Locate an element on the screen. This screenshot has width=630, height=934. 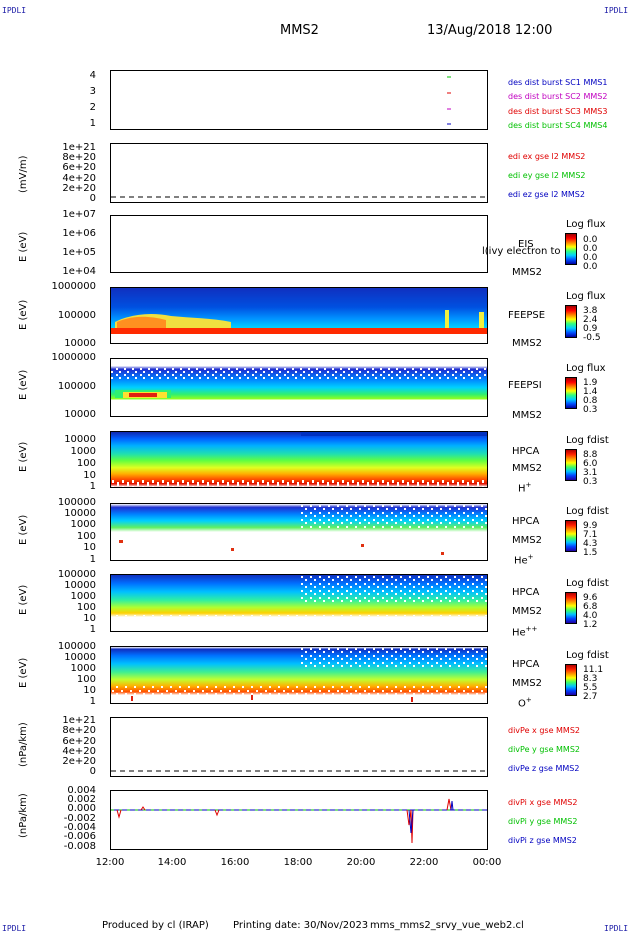
eis-colorbar is located at coordinates (571, 249).